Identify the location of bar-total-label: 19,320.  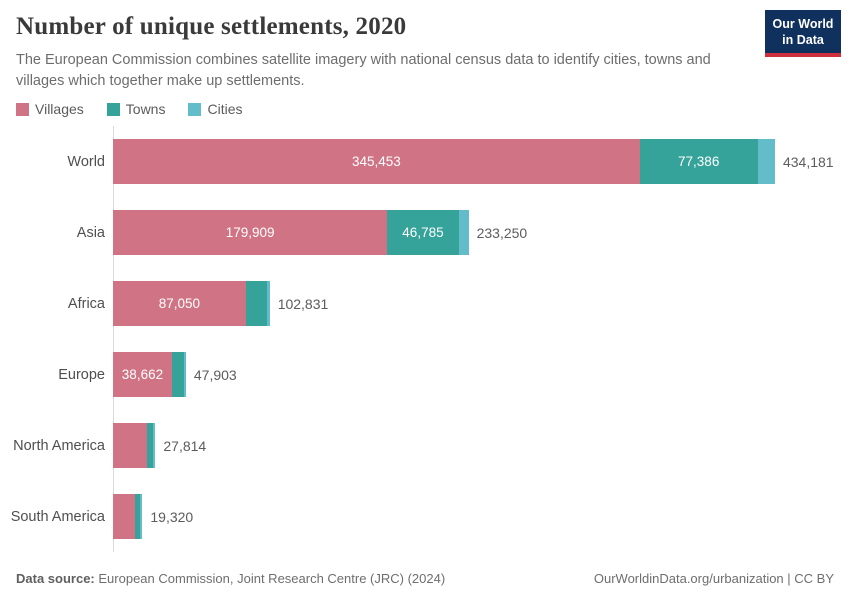
(172, 516).